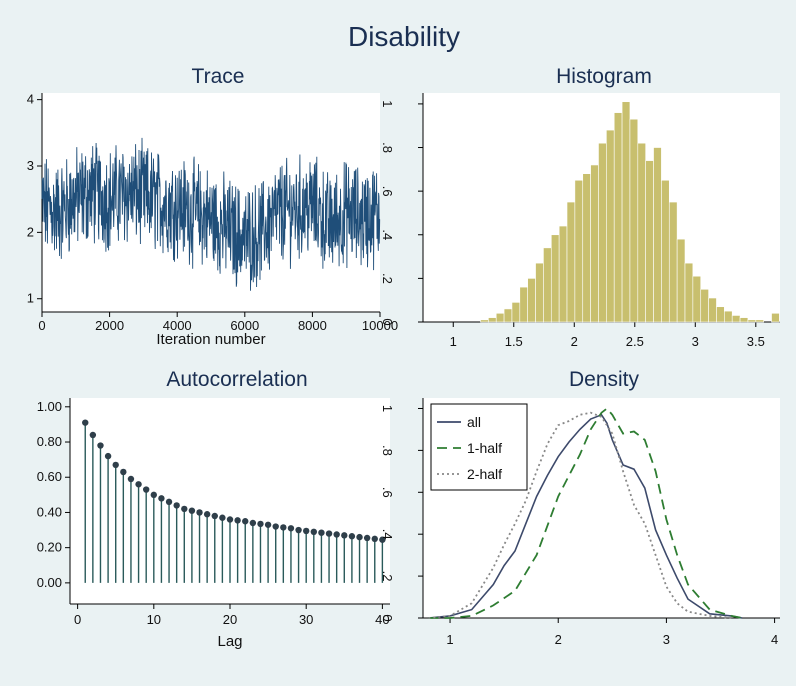 The image size is (796, 686). Describe the element at coordinates (484, 448) in the screenshot. I see `legend-label: 1-half` at that location.